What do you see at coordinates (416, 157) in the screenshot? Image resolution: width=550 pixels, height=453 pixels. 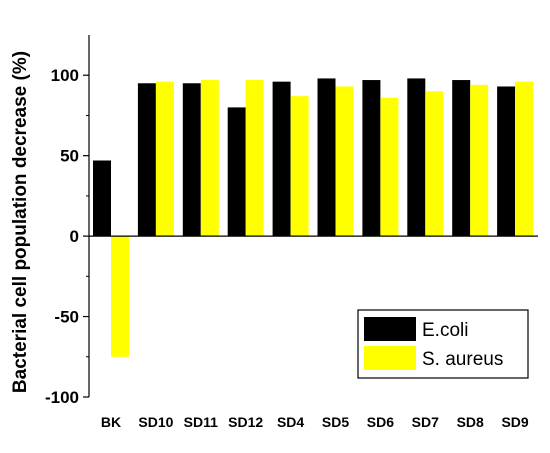 I see `bar-e-coli-sd7` at bounding box center [416, 157].